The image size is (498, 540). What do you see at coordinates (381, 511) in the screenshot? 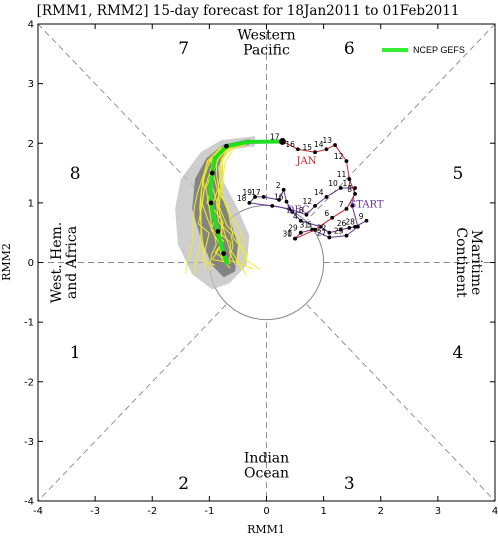
I see `x-tick-label: 2` at bounding box center [381, 511].